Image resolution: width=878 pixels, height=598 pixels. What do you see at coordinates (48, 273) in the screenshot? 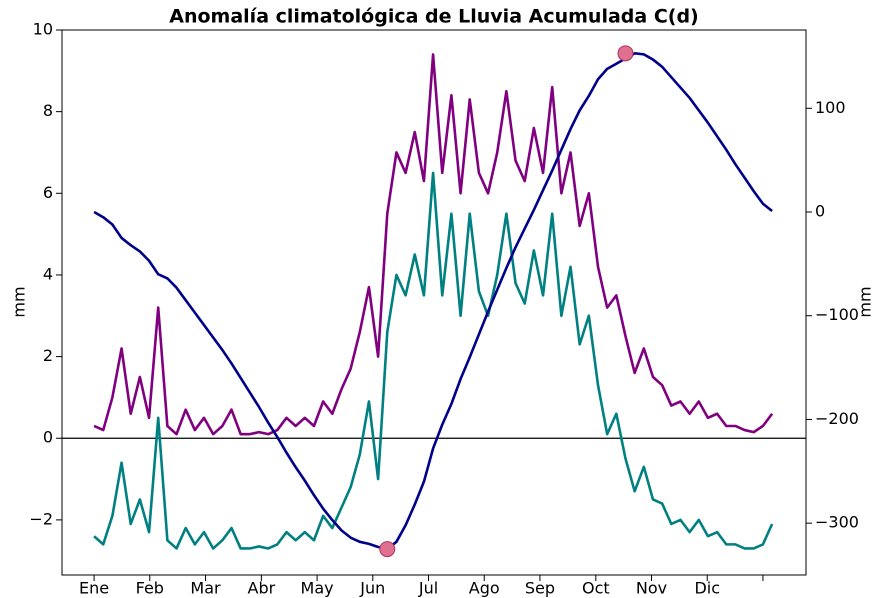
I see `y-tick-label: 4` at bounding box center [48, 273].